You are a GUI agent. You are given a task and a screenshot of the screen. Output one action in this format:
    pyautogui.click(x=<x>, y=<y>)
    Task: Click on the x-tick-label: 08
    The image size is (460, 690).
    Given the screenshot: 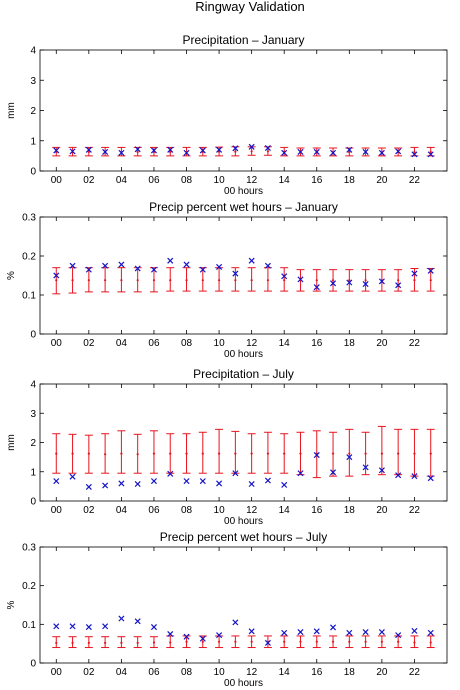 What is the action you would take?
    pyautogui.click(x=187, y=343)
    